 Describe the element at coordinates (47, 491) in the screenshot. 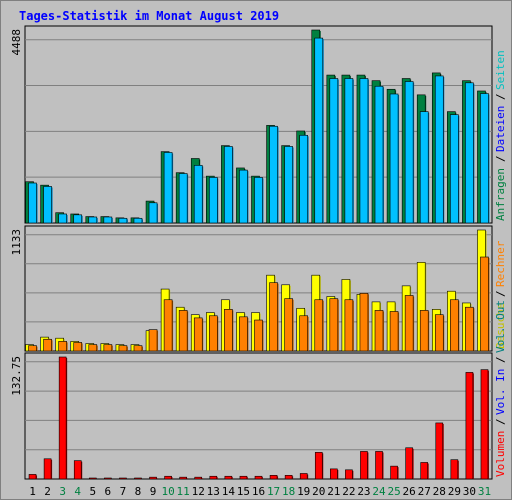

I see `x-tick-label-2: 2` at that location.